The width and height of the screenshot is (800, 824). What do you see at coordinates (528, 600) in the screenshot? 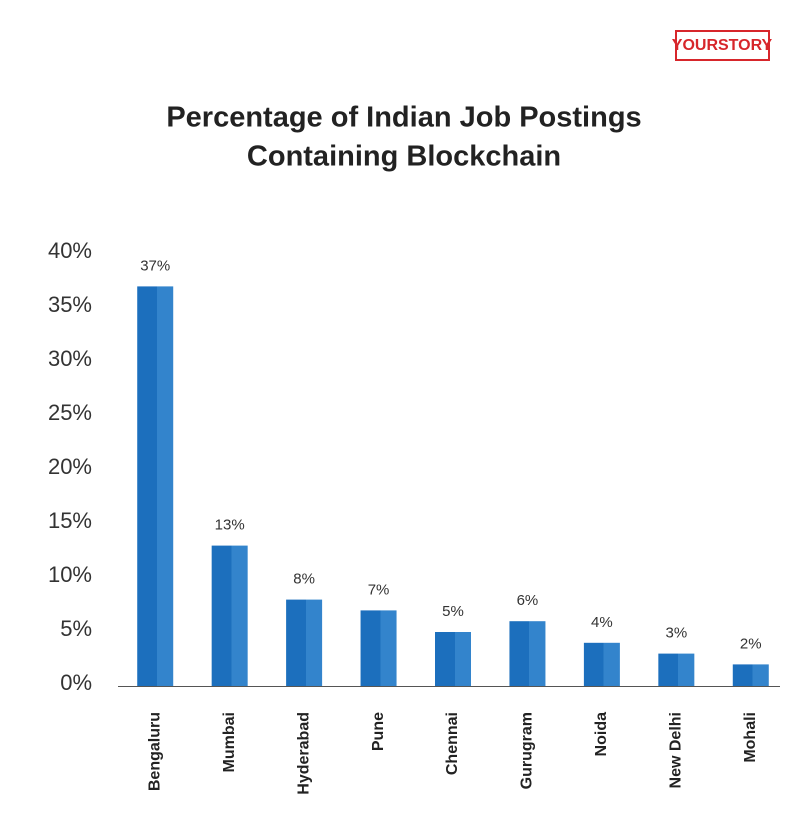
I see `data-label: 6%` at bounding box center [528, 600].